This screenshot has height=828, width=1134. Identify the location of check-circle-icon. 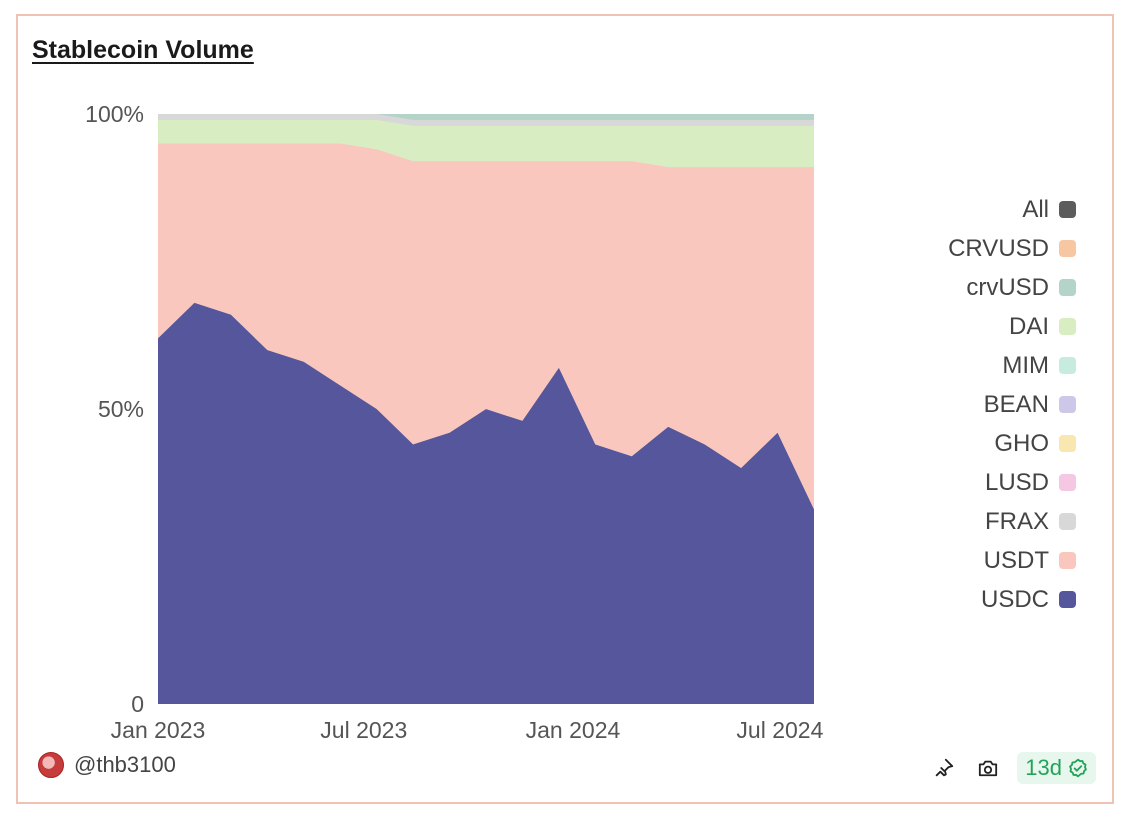
(1078, 768).